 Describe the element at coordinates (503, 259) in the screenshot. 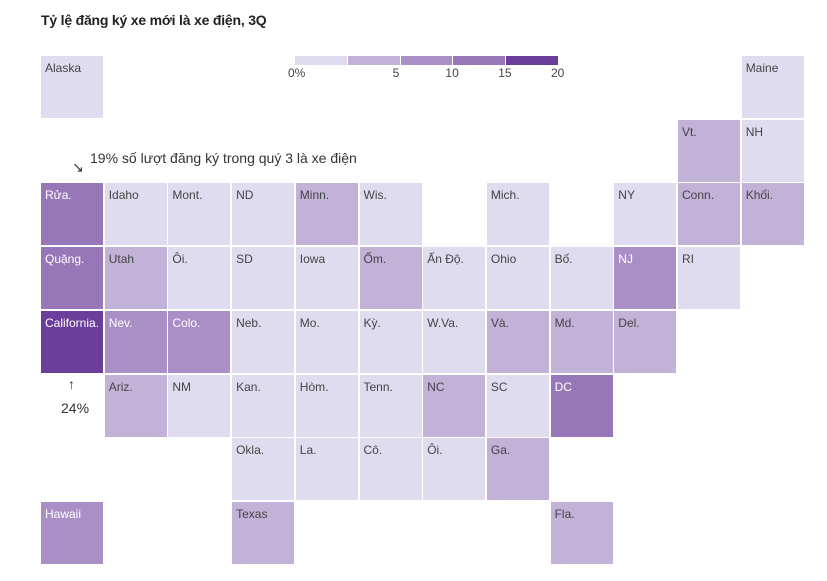

I see `state-label: Ohio` at that location.